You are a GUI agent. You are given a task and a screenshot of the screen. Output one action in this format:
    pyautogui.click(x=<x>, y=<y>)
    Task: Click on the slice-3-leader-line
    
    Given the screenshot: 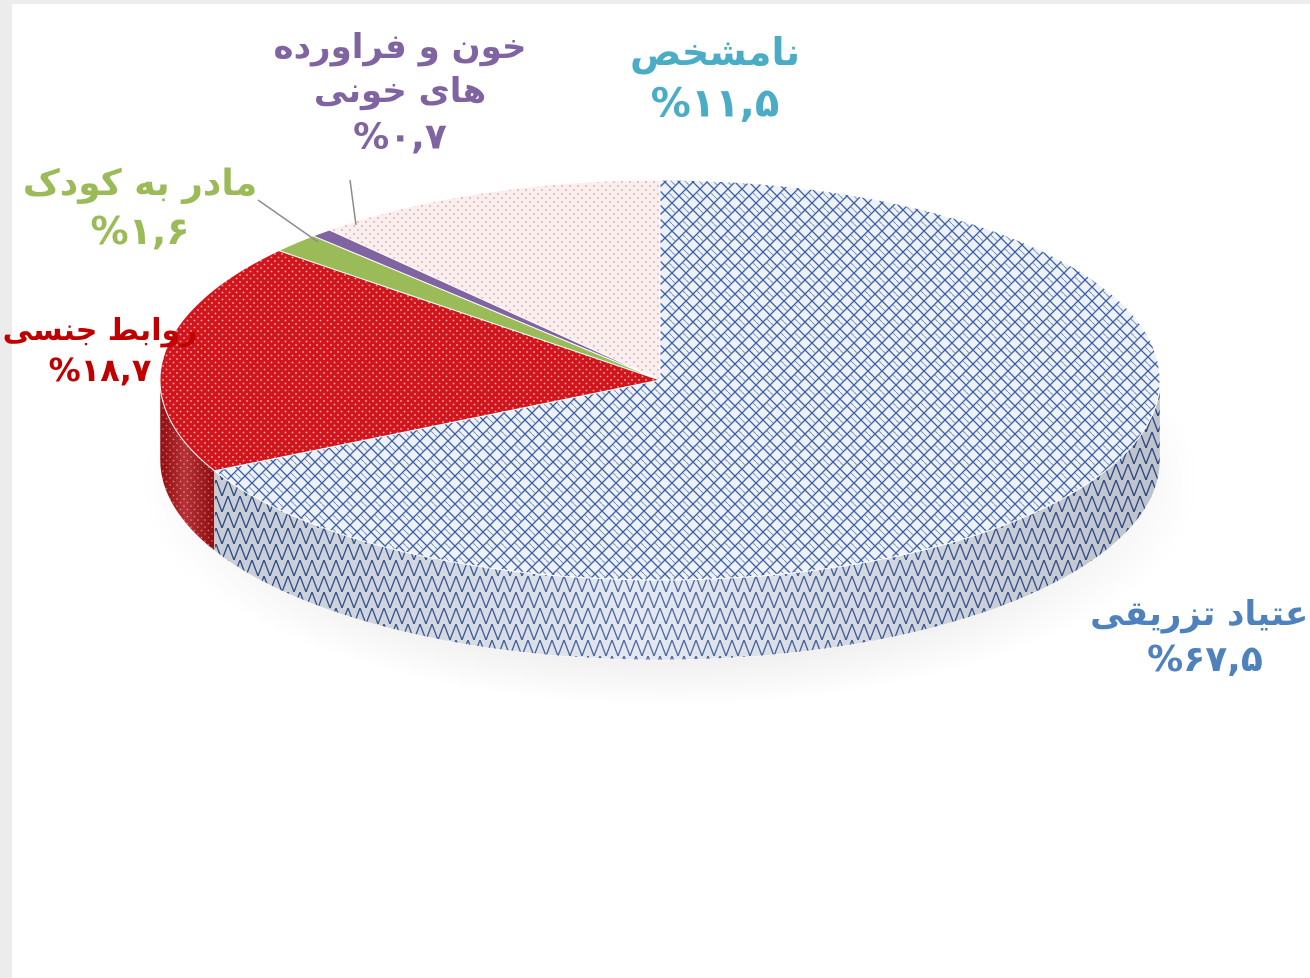 What is the action you would take?
    pyautogui.click(x=353, y=202)
    